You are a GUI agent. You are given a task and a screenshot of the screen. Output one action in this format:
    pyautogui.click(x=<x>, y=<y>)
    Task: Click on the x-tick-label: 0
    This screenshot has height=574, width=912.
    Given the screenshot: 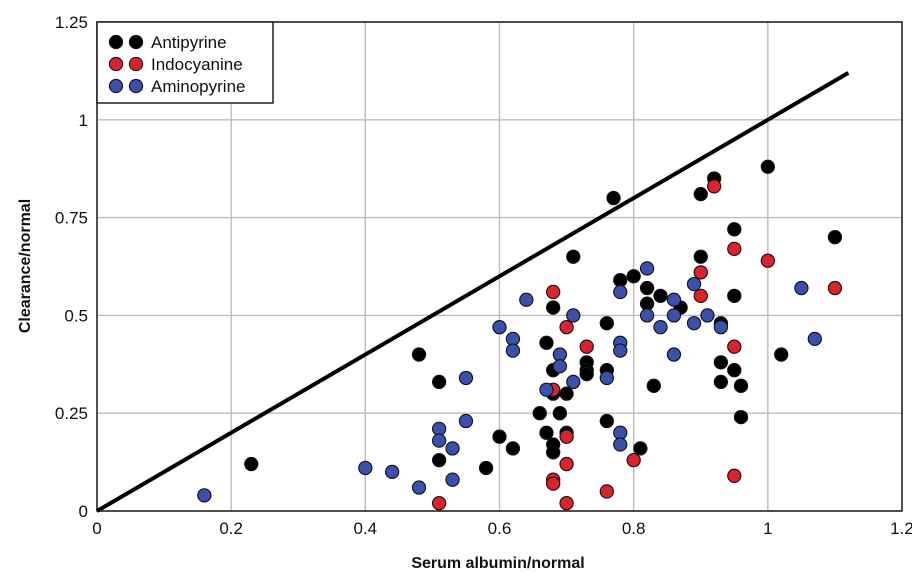 What is the action you would take?
    pyautogui.click(x=96, y=528)
    